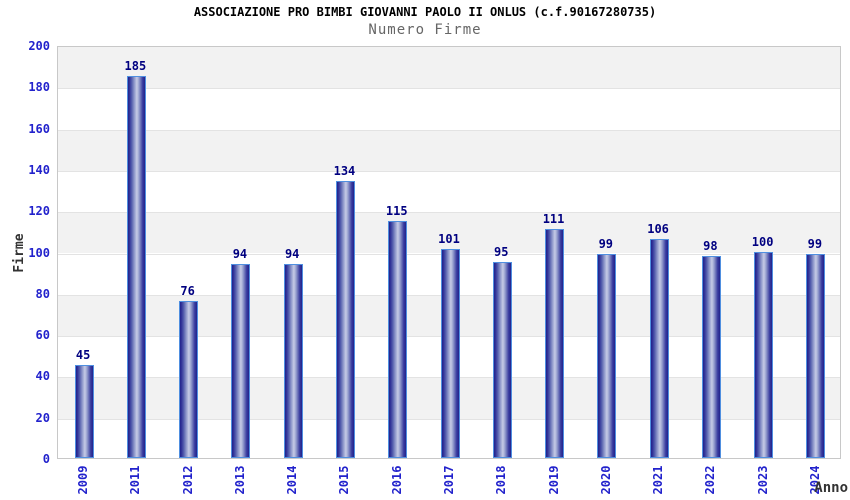 This screenshot has height=500, width=850. What do you see at coordinates (764, 354) in the screenshot?
I see `bar-2023` at bounding box center [764, 354].